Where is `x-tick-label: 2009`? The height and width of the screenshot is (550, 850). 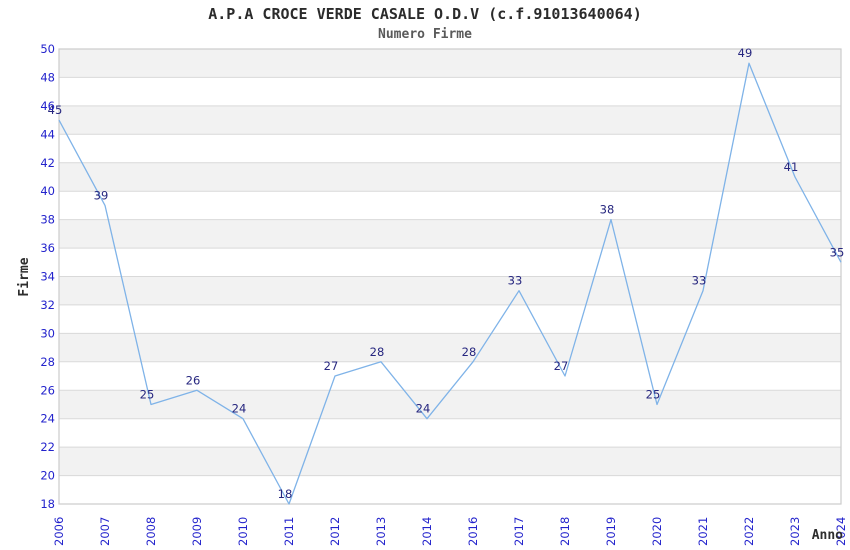 x-tick-label: 2009 is located at coordinates (197, 531).